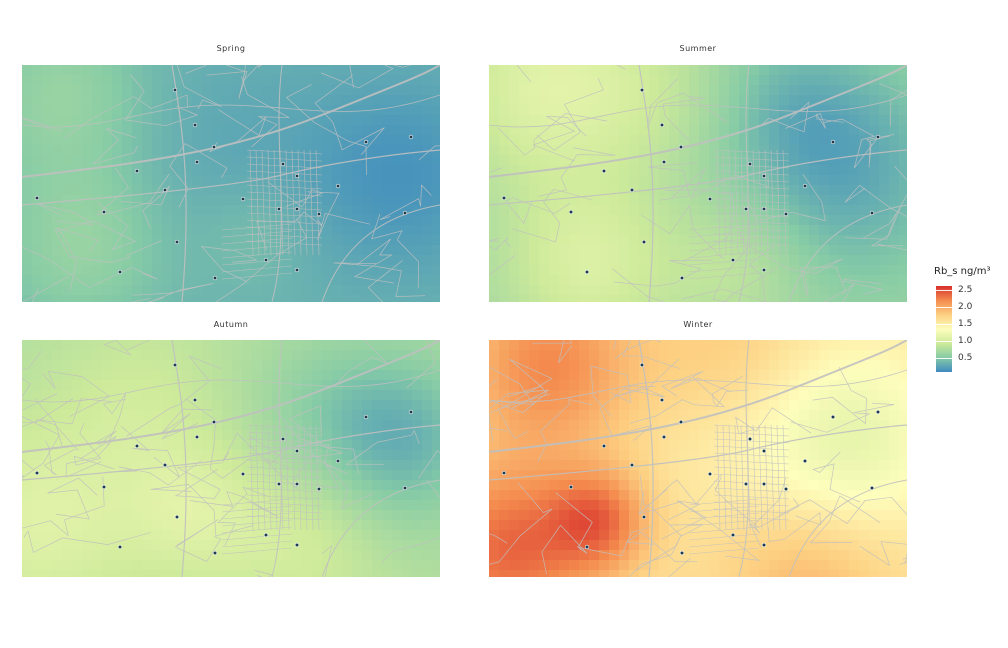 This screenshot has width=1008, height=648. I want to click on legend-title: Rb_s ng/m³, so click(962, 271).